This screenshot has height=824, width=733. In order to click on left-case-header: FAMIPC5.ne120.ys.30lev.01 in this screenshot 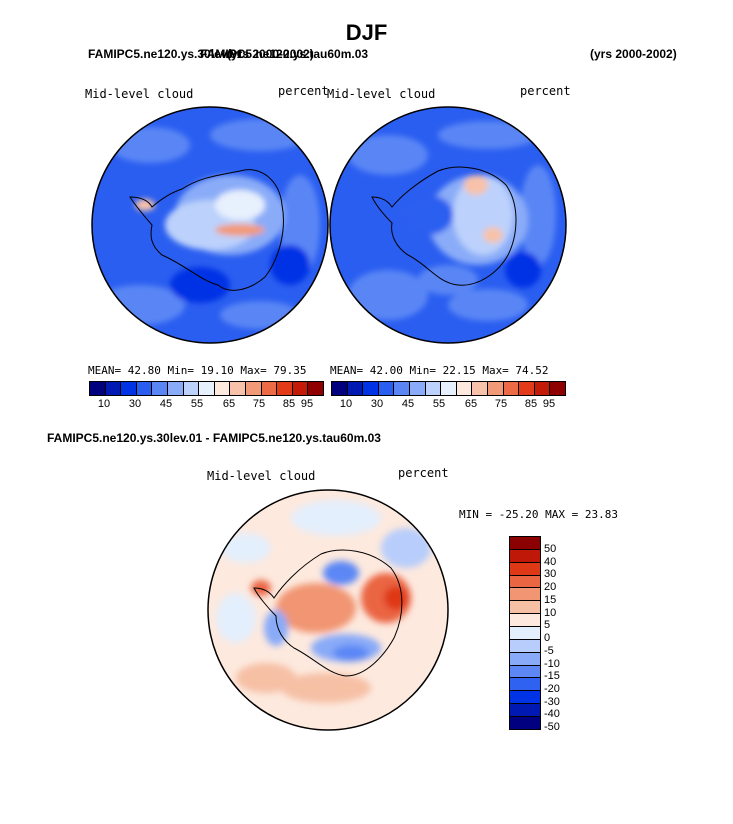, I will do `click(166, 54)`.